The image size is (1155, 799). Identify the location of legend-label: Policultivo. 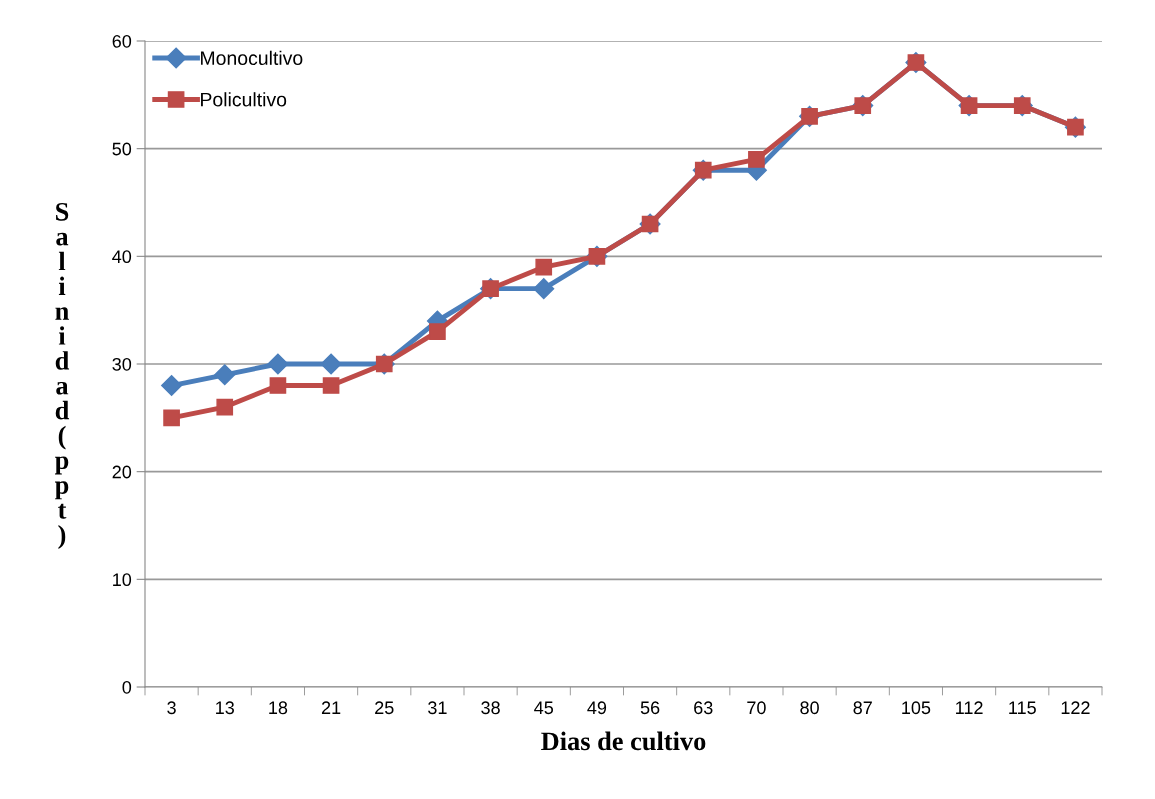
(244, 99).